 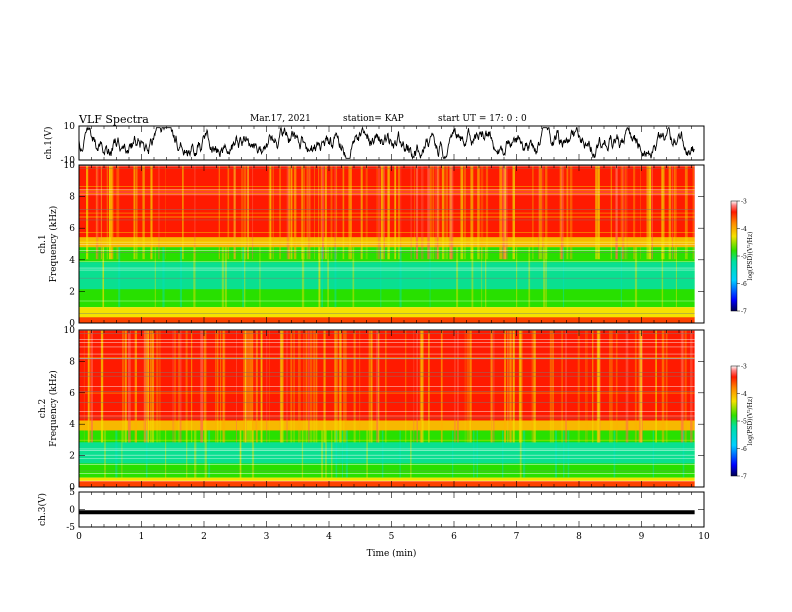 What do you see at coordinates (142, 537) in the screenshot?
I see `x-tick-label: 1` at bounding box center [142, 537].